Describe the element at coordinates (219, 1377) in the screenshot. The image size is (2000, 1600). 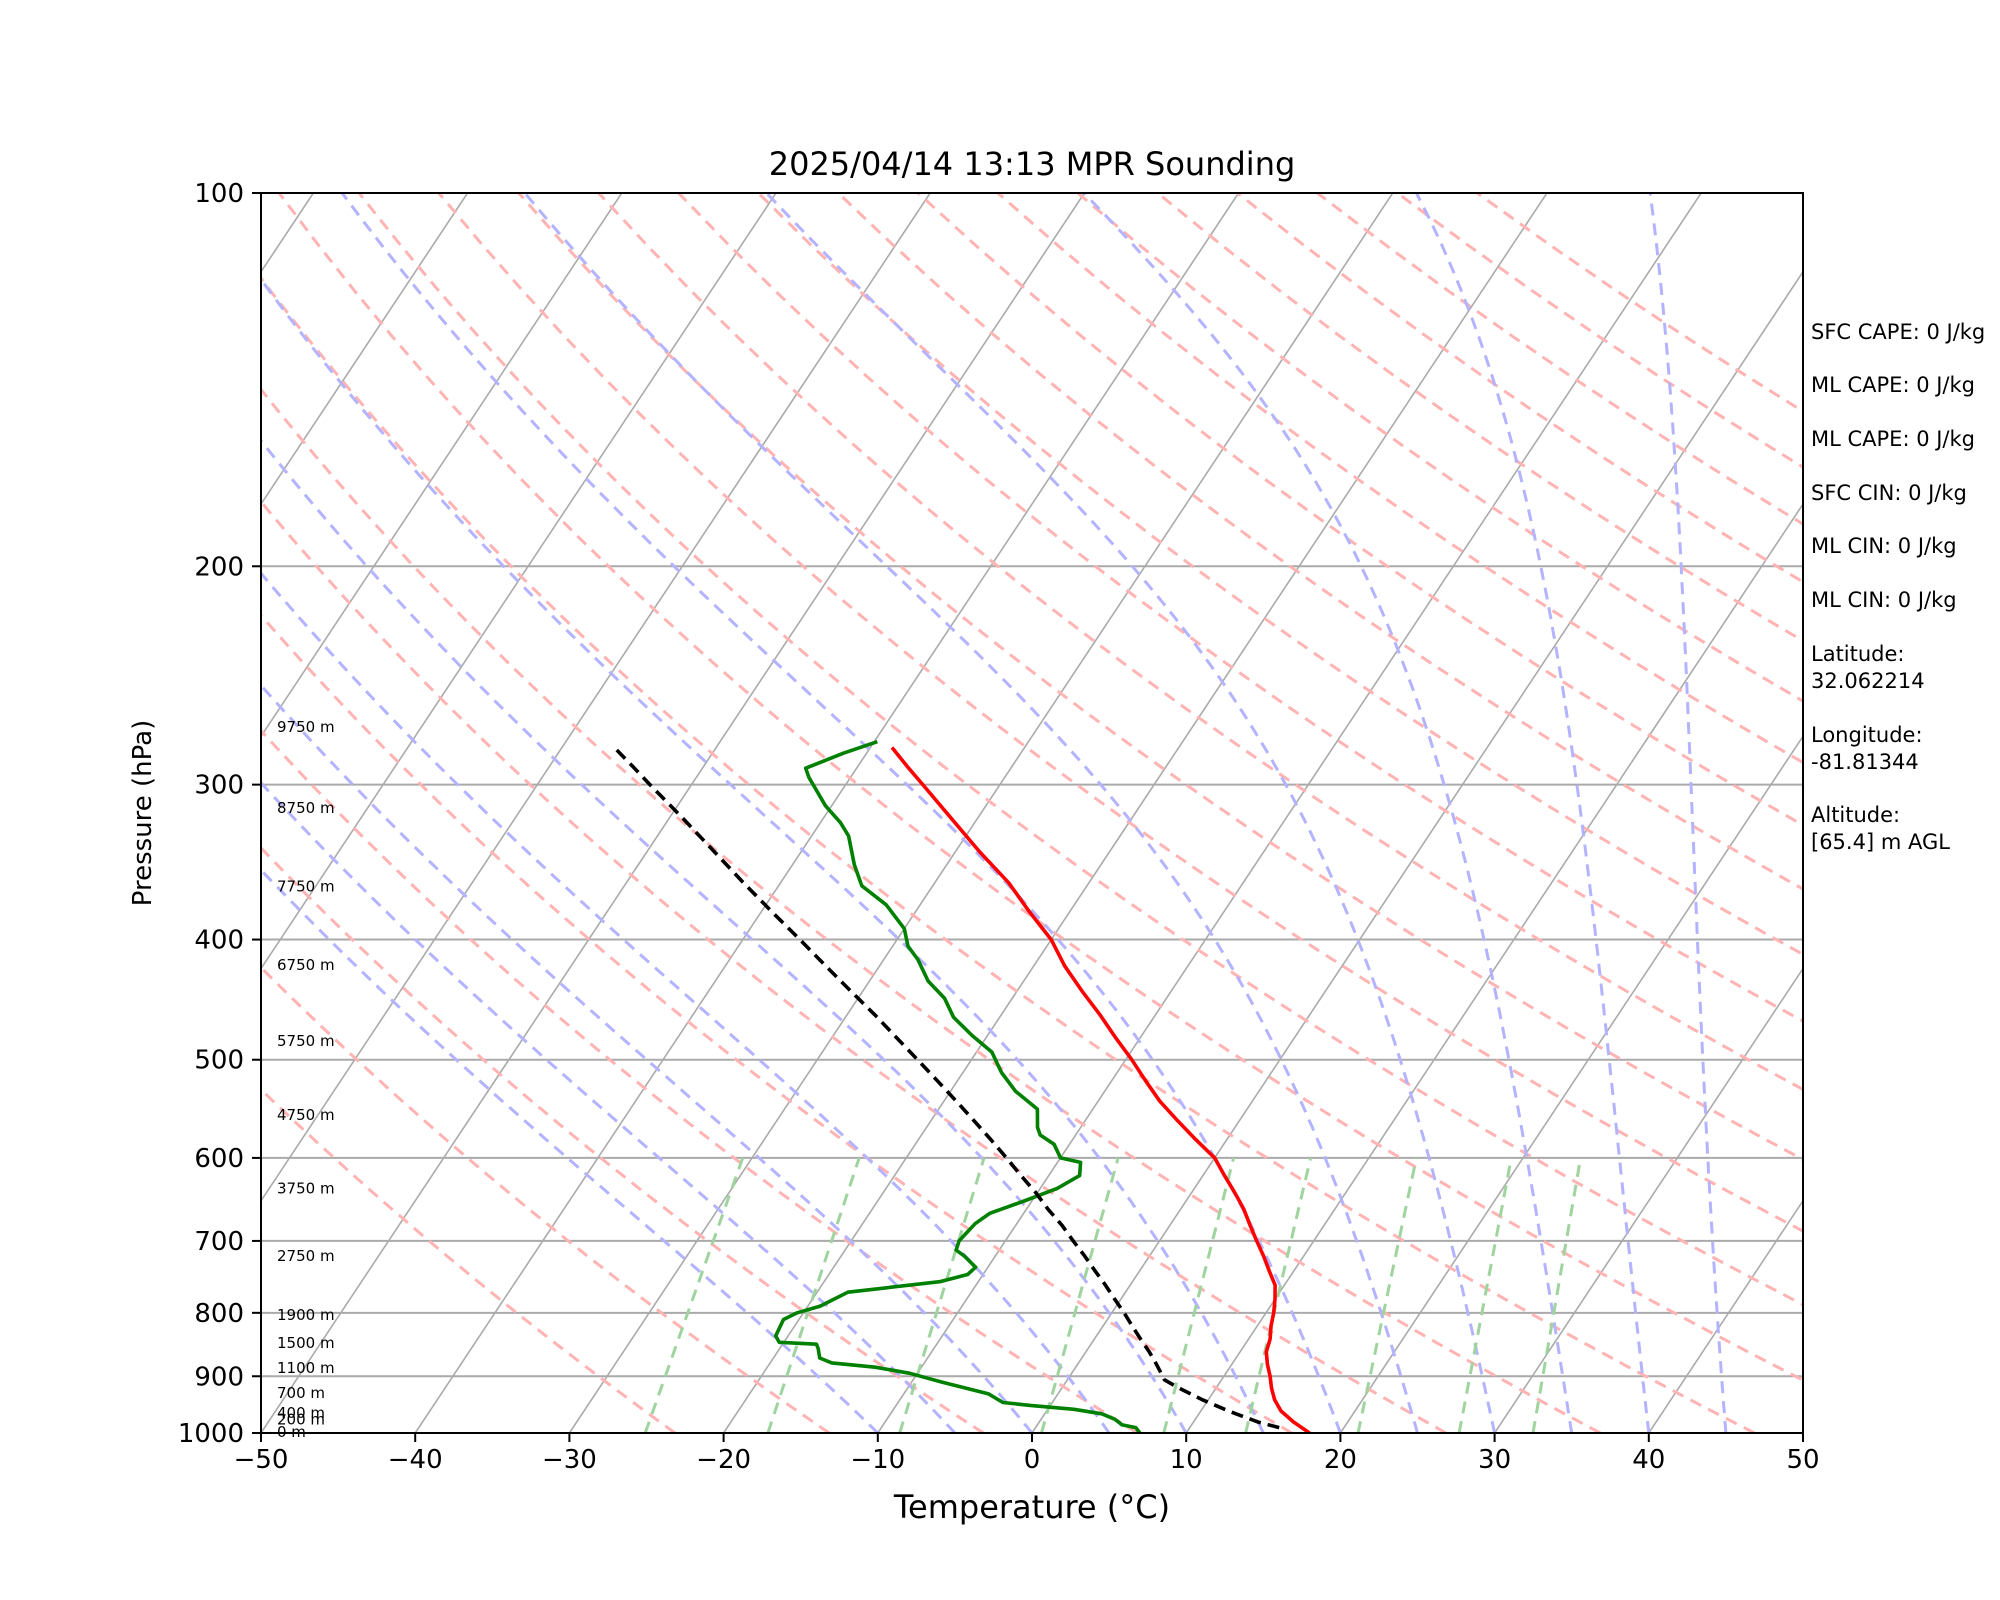
I see `y-tick-label: 900` at that location.